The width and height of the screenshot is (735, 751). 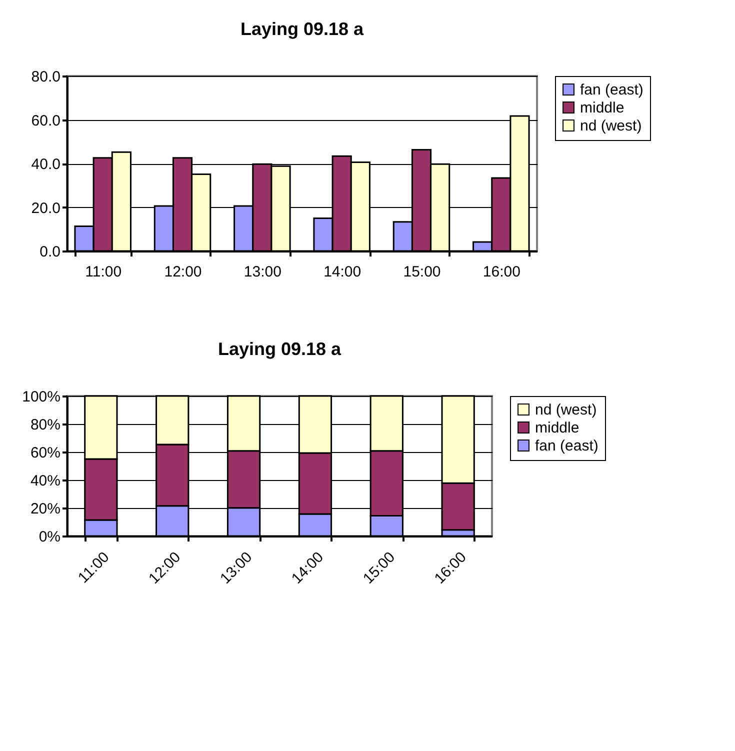 What do you see at coordinates (45, 121) in the screenshot?
I see `y-tick-label: 60.0` at bounding box center [45, 121].